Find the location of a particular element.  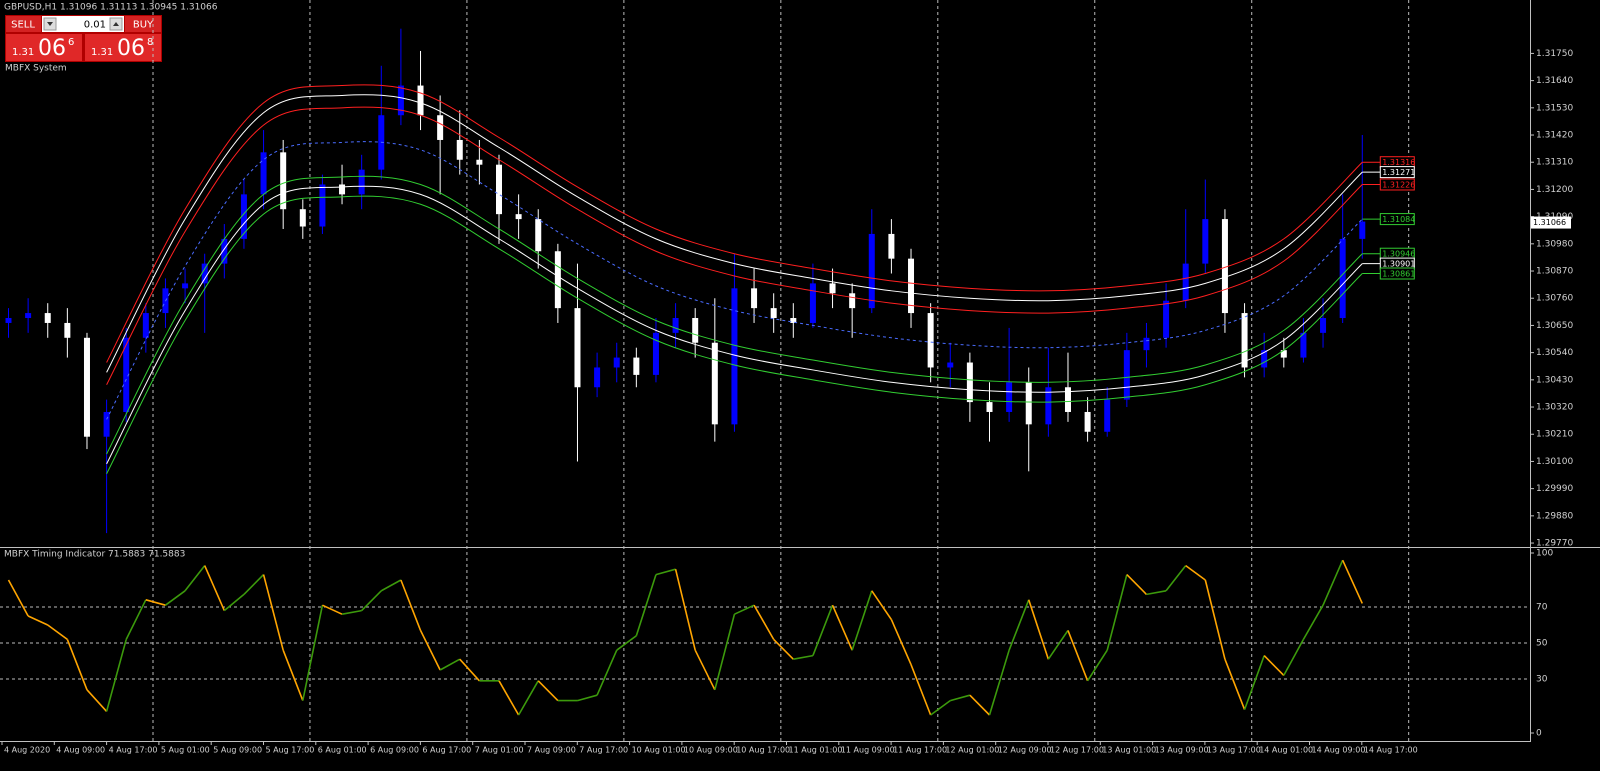

time-label: 6 Aug 01:00 is located at coordinates (342, 750).